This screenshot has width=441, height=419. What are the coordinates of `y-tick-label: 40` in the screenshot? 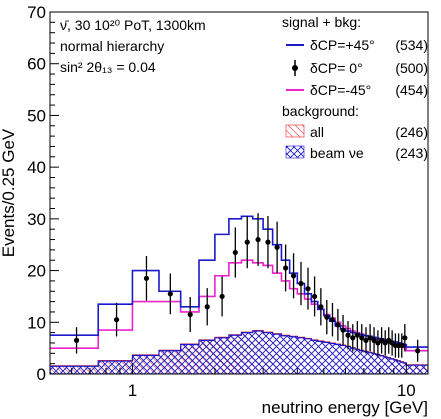 It's located at (36, 167).